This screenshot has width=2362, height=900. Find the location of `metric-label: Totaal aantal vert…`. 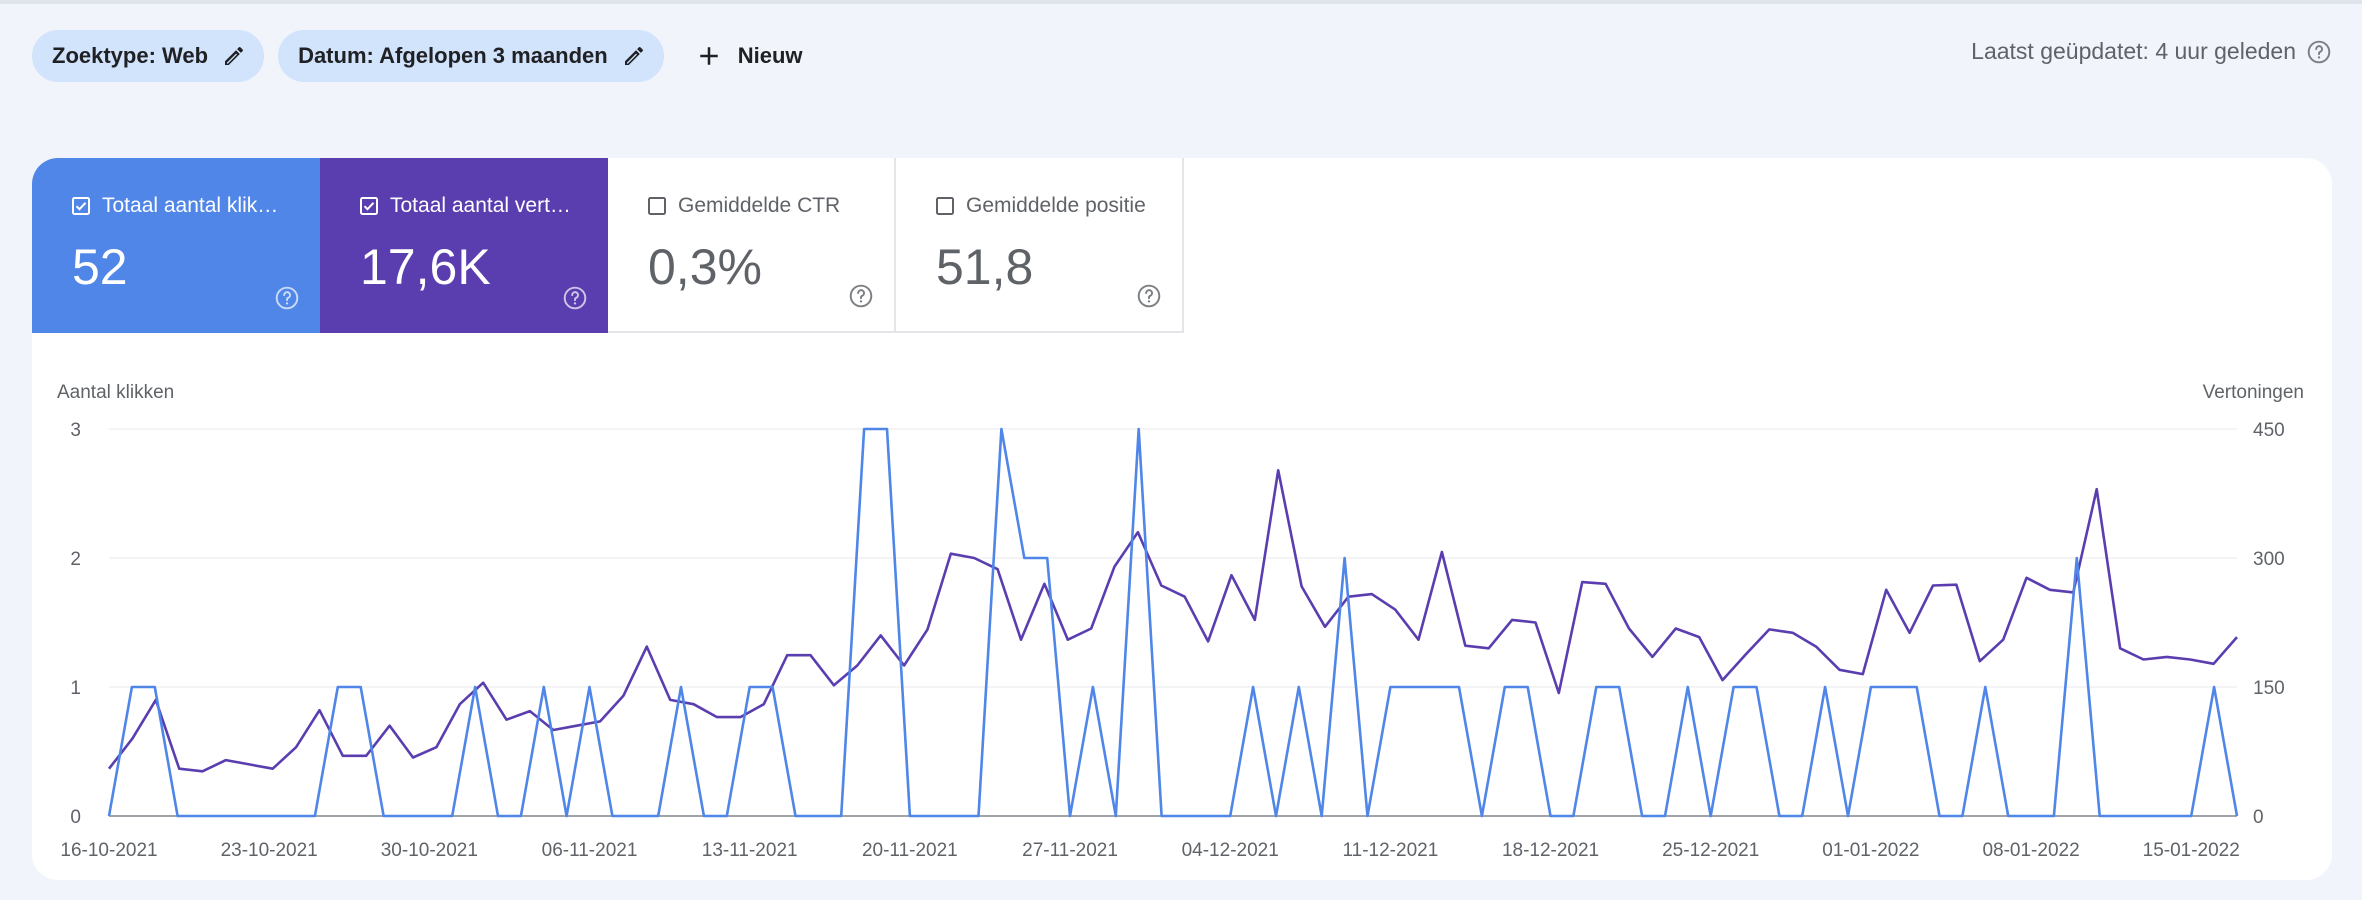

metric-label: Totaal aantal vert… is located at coordinates (480, 205).